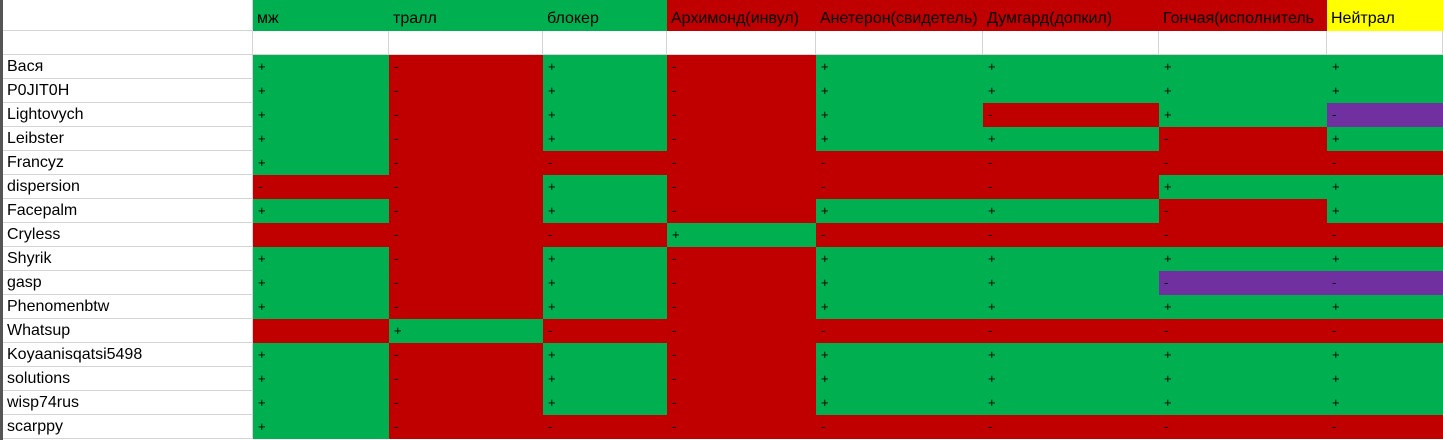  What do you see at coordinates (128, 139) in the screenshot?
I see `row-name: Leibster` at bounding box center [128, 139].